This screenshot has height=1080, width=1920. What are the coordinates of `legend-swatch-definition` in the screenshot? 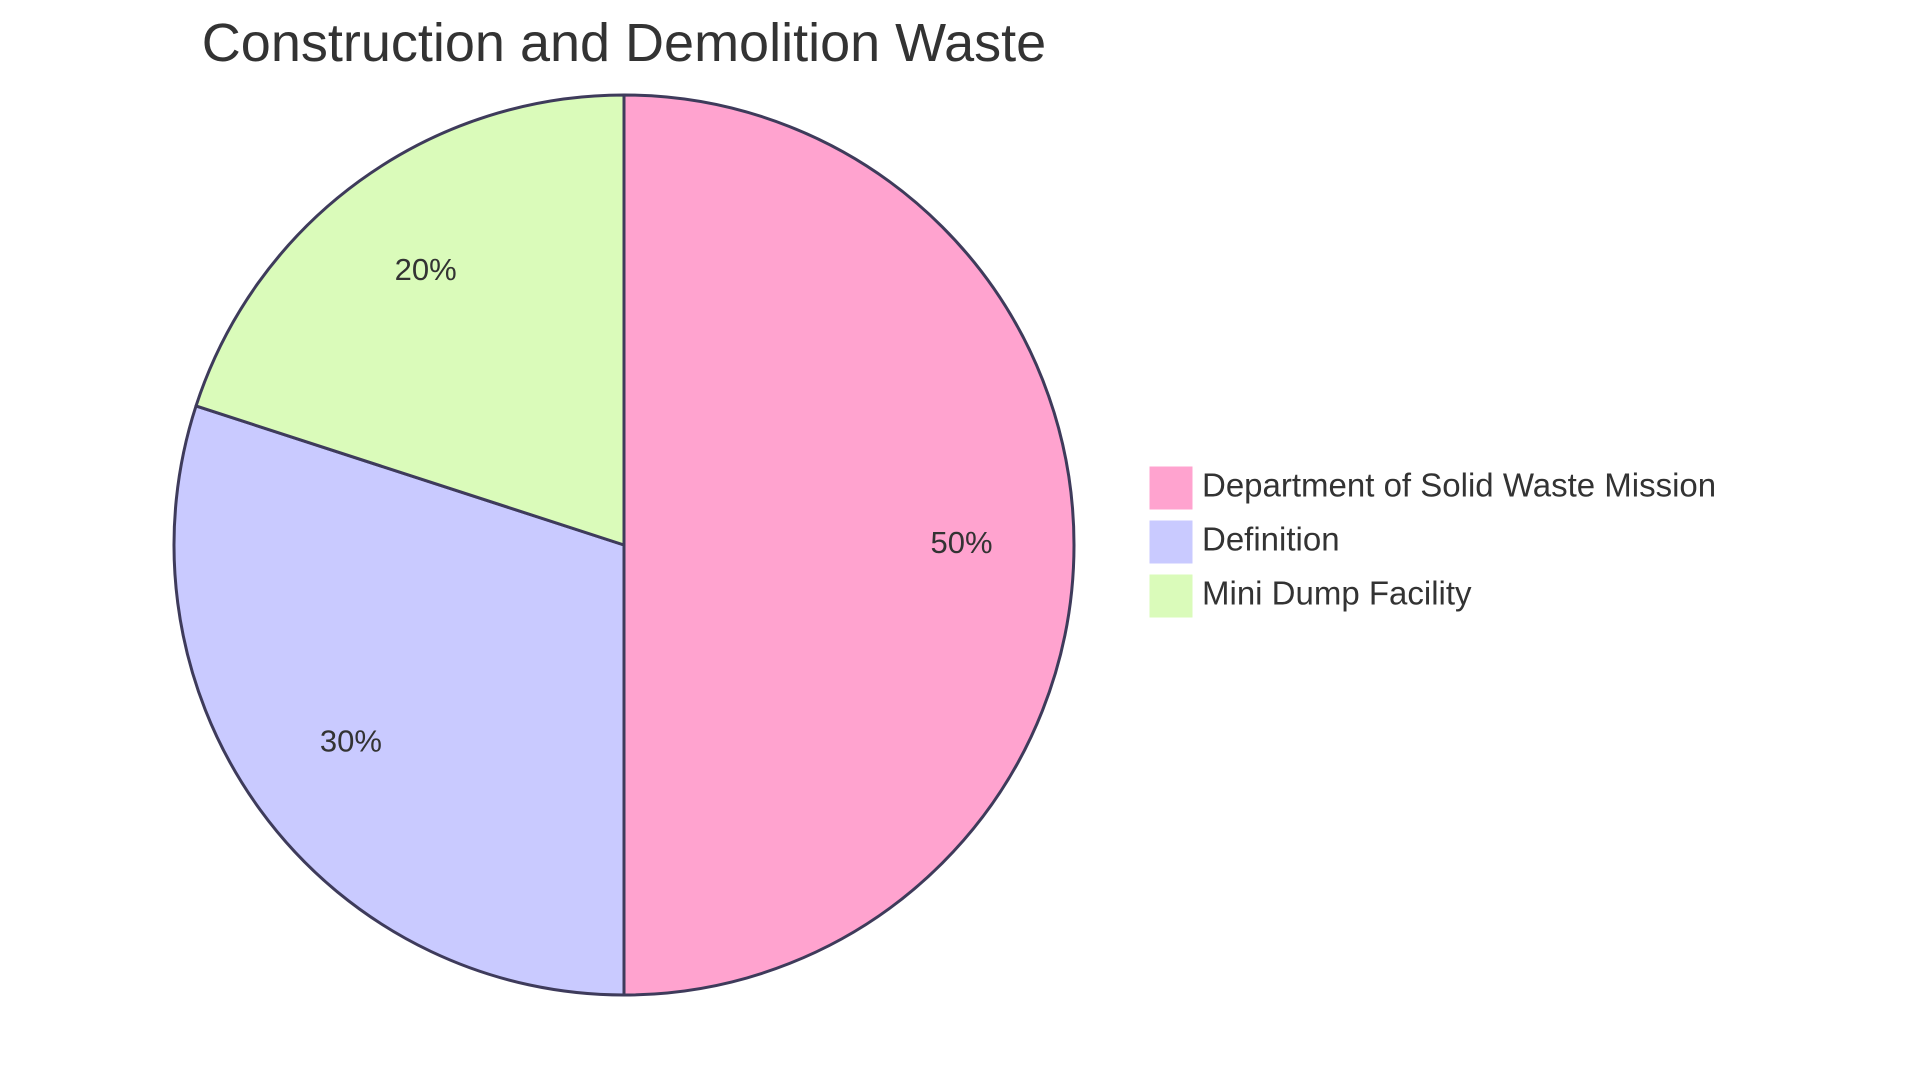 It's located at (1171, 542).